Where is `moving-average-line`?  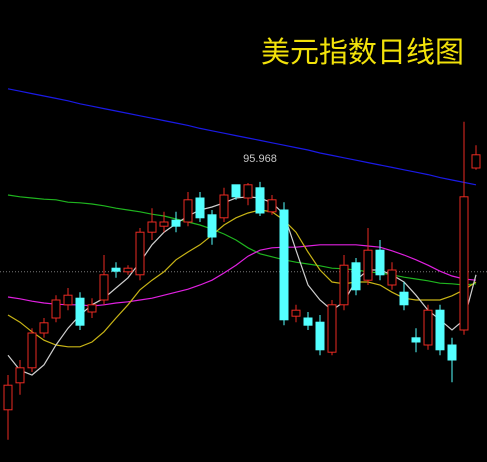 moving-average-line is located at coordinates (242, 275).